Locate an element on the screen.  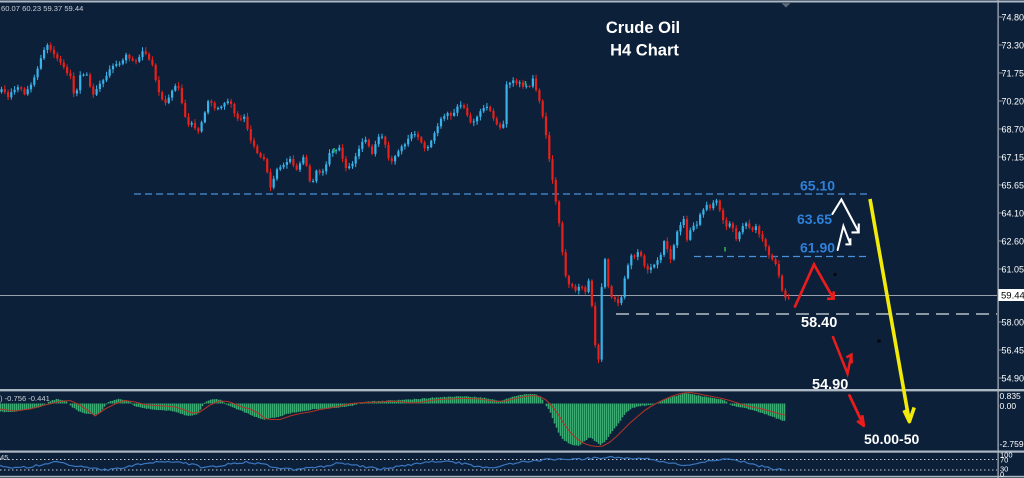
svg-text: 30 is located at coordinates (1004, 469).